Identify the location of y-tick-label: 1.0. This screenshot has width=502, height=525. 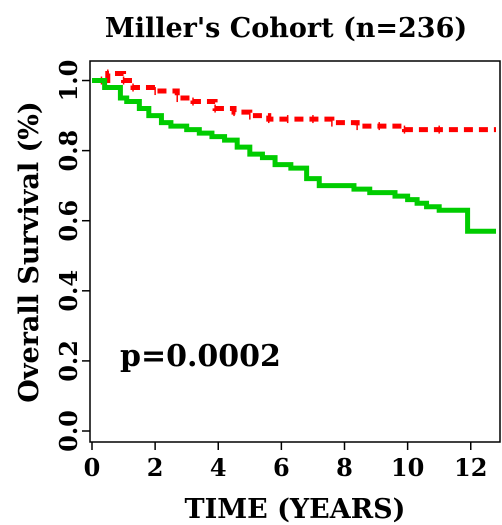
(68, 81).